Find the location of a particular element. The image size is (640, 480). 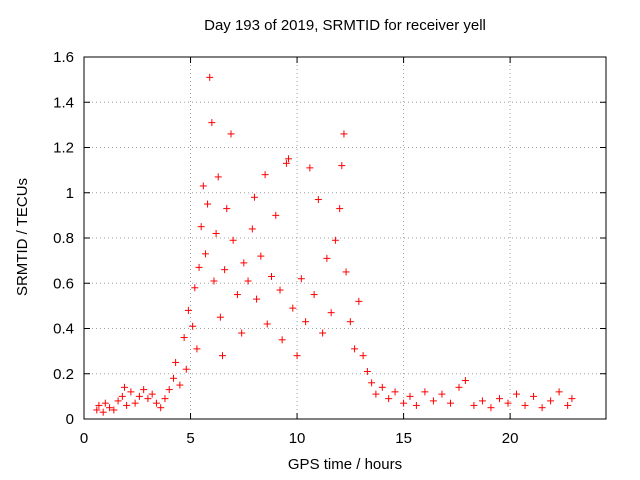

x-tick-label: 15 is located at coordinates (403, 438).